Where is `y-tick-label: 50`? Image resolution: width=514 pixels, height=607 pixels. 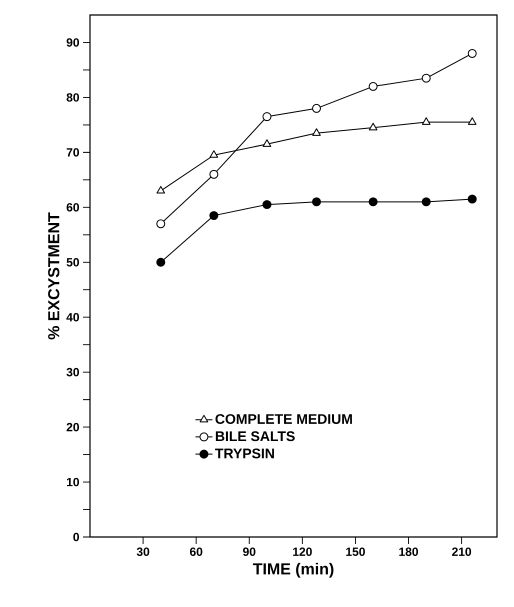
y-tick-label: 50 is located at coordinates (73, 262).